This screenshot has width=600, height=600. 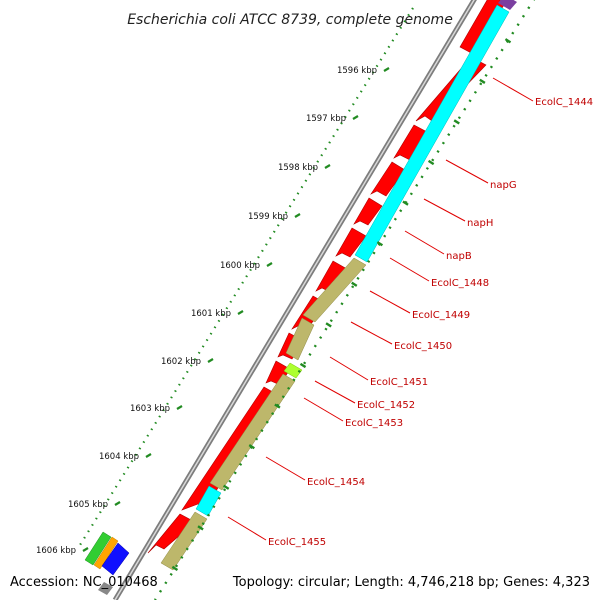 I want to click on scale-label-4: 1600 kbp, so click(x=240, y=266).